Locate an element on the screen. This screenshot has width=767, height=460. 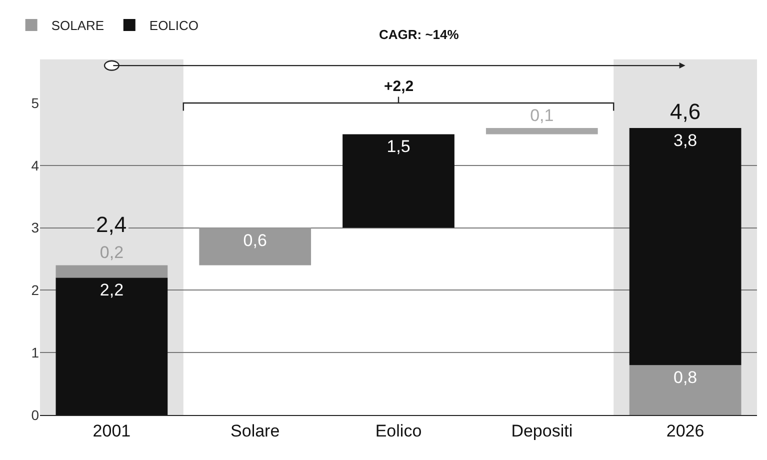
x-tick-label: 2026 is located at coordinates (685, 430).